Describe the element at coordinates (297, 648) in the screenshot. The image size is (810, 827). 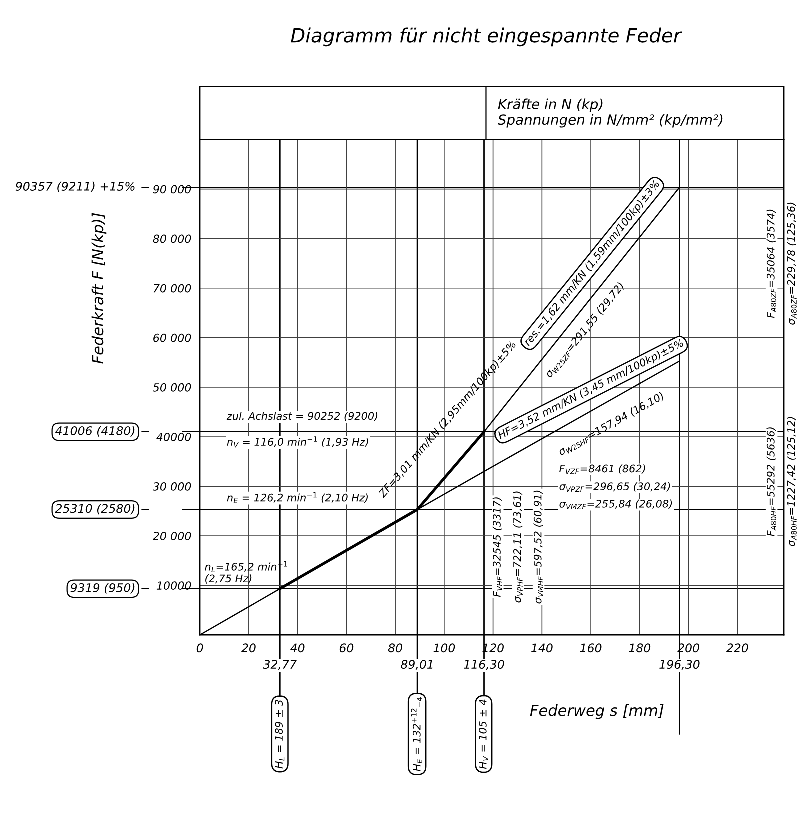
I see `x-tick-label: 40` at that location.